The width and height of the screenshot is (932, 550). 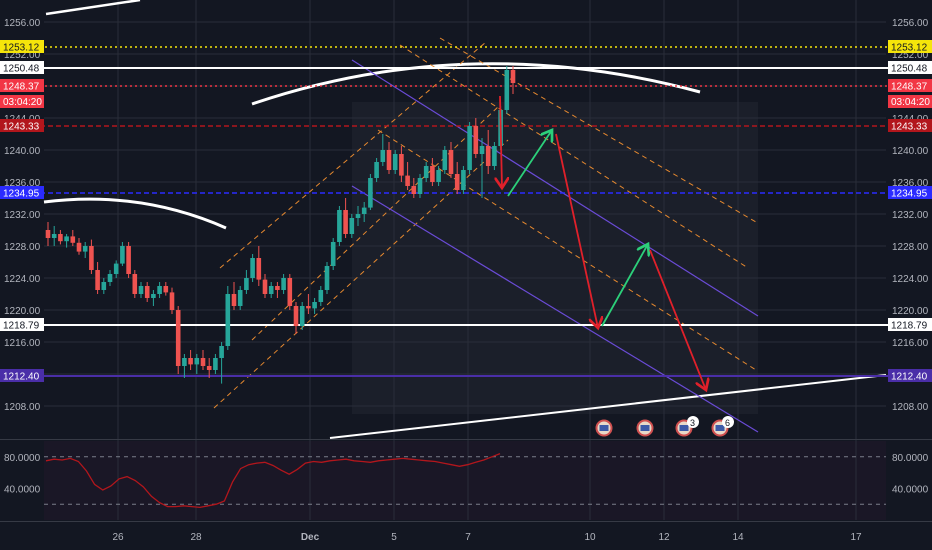 What do you see at coordinates (376, 222) in the screenshot?
I see `ascending-channel-mid` at bounding box center [376, 222].